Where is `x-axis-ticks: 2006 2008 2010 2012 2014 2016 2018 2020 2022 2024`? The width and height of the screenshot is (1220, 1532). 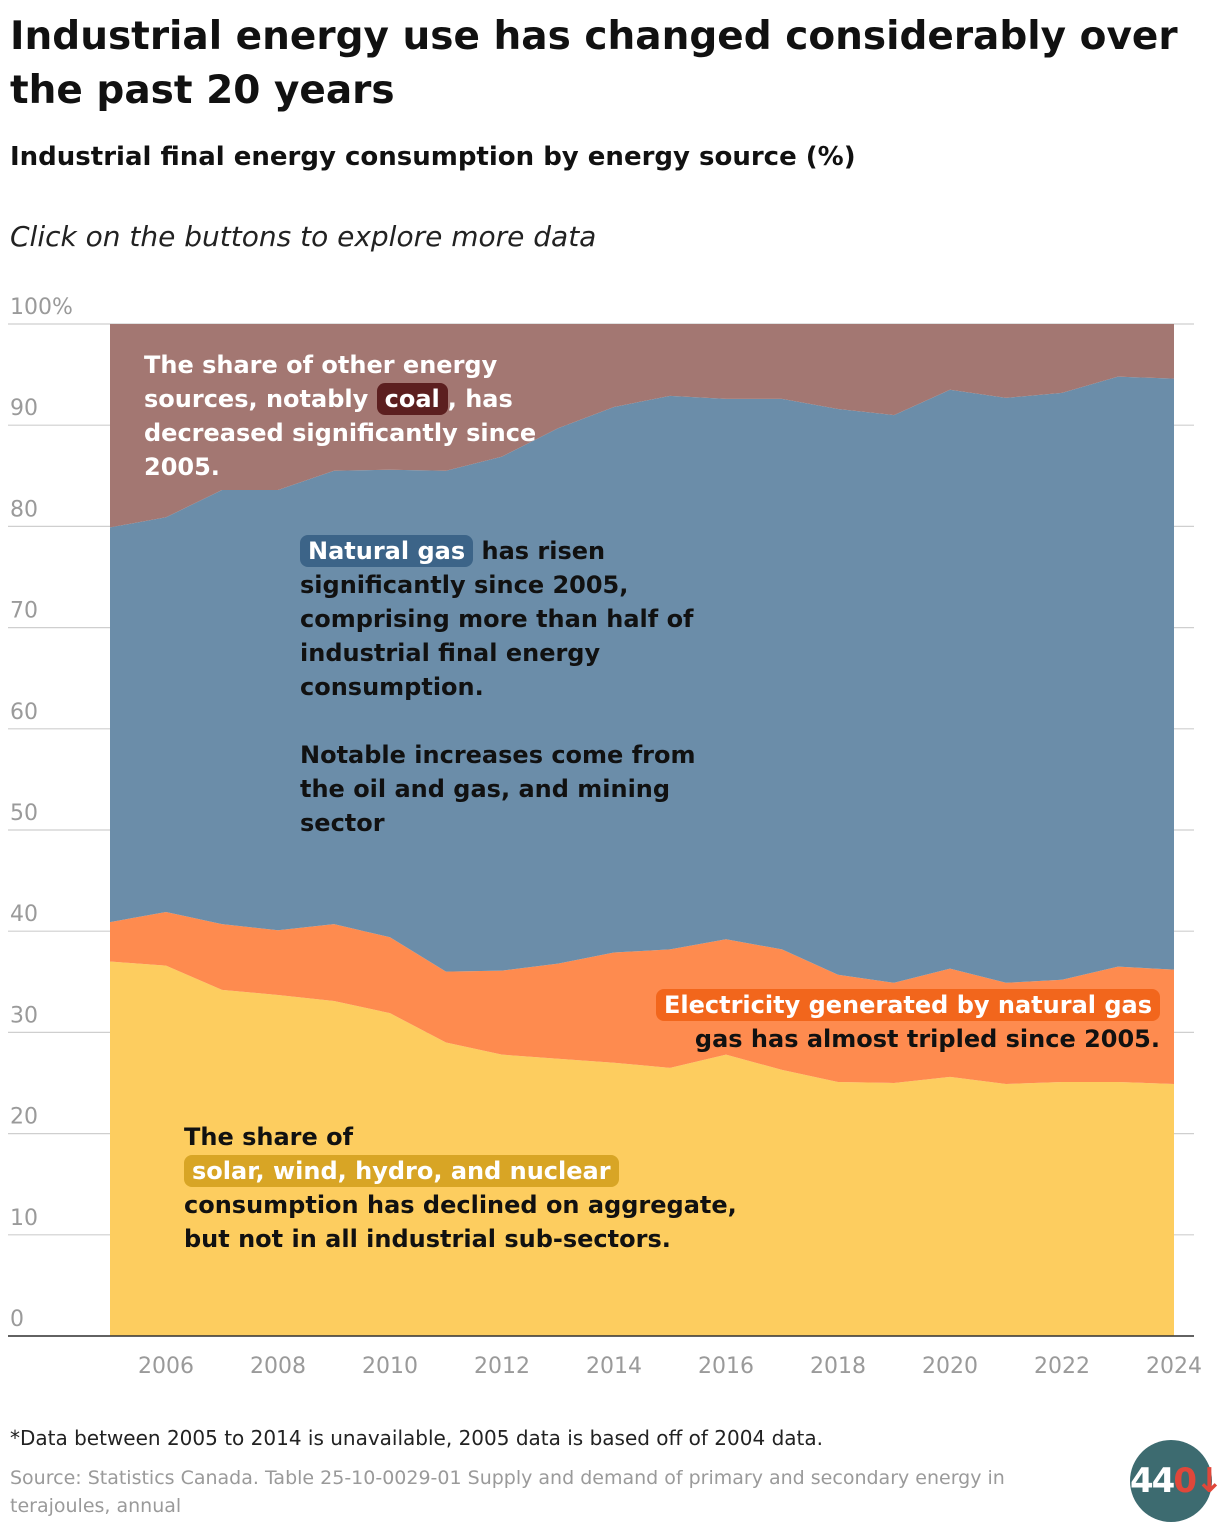
x-axis-ticks: 2006 2008 2010 2012 2014 2016 2018 2020 2022 2024 is located at coordinates (670, 1366).